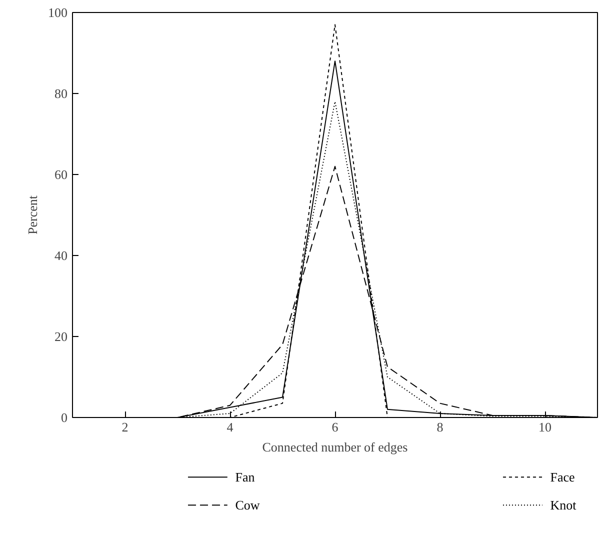 The height and width of the screenshot is (558, 615). Describe the element at coordinates (32, 214) in the screenshot. I see `y-axis-title: Percent` at that location.